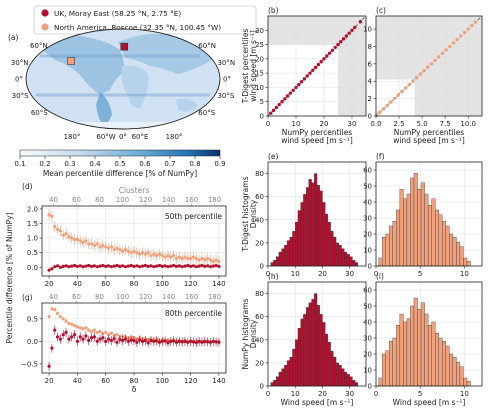  Describe the element at coordinates (29, 364) in the screenshot. I see `y-tick-label: −0.5` at that location.